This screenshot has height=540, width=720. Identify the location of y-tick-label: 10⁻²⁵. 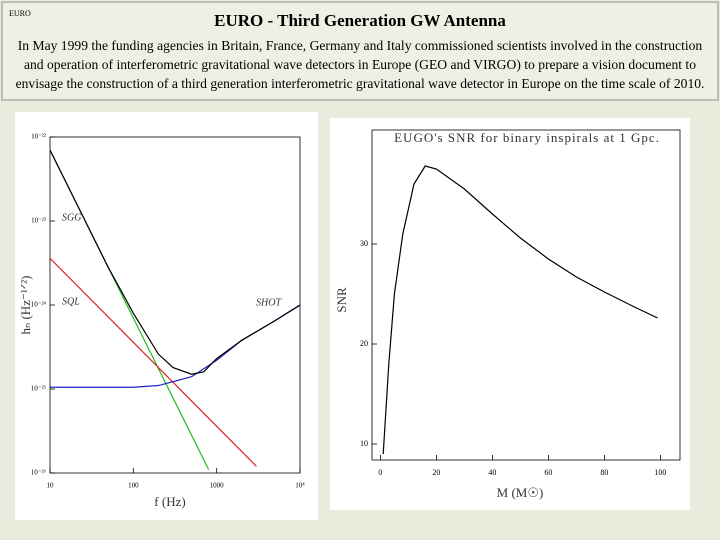
(39, 389).